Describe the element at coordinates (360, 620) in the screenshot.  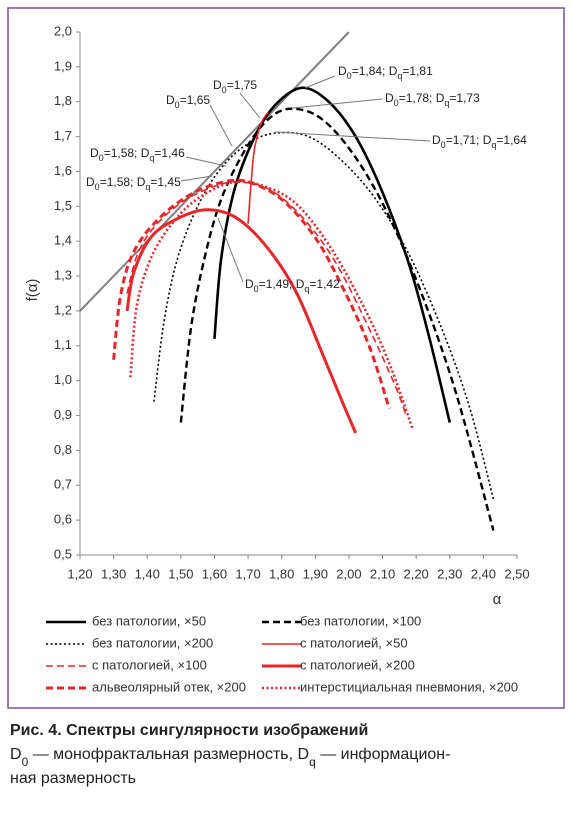
I see `legend-label: без патологии, ×100` at that location.